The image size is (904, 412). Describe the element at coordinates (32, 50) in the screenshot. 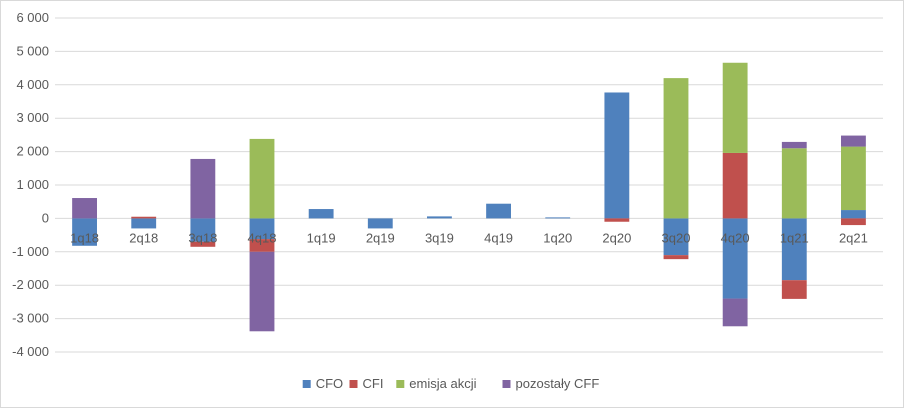

I see `y-tick-label: 5 000` at that location.